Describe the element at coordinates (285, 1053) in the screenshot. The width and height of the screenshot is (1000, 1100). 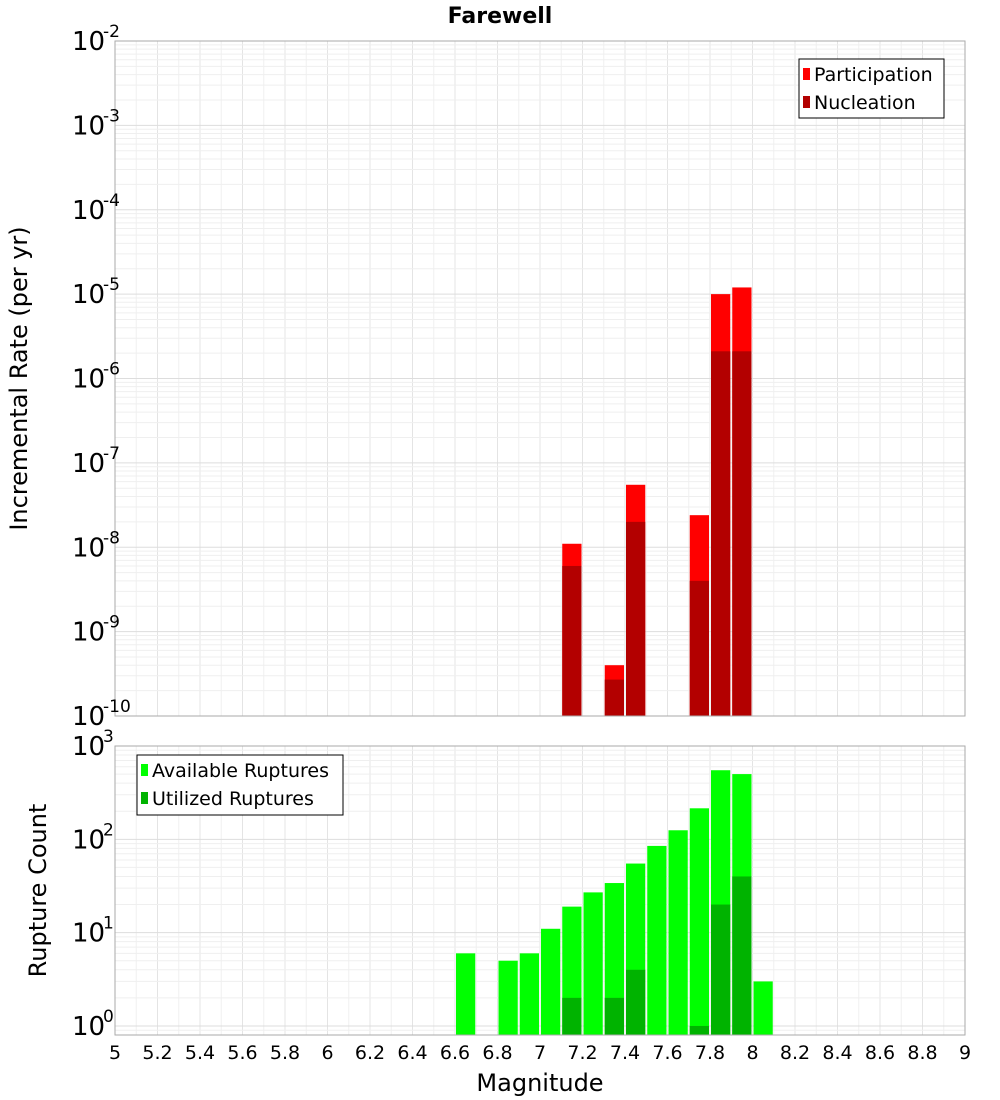
I see `x-tick-label: 5.8` at that location.